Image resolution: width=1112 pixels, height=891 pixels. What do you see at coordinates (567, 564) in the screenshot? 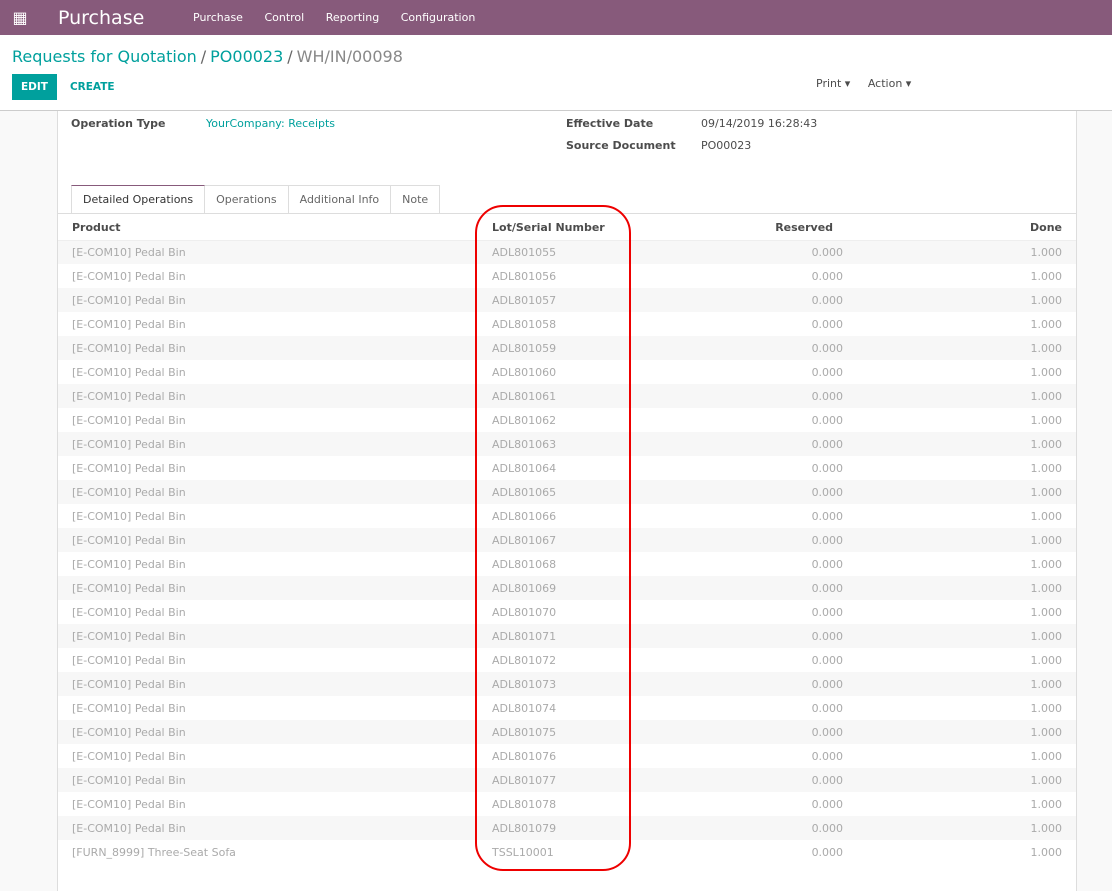
I see `table-row: [E-COM10] Pedal Bin ADL801068 0.000 1.000` at bounding box center [567, 564].